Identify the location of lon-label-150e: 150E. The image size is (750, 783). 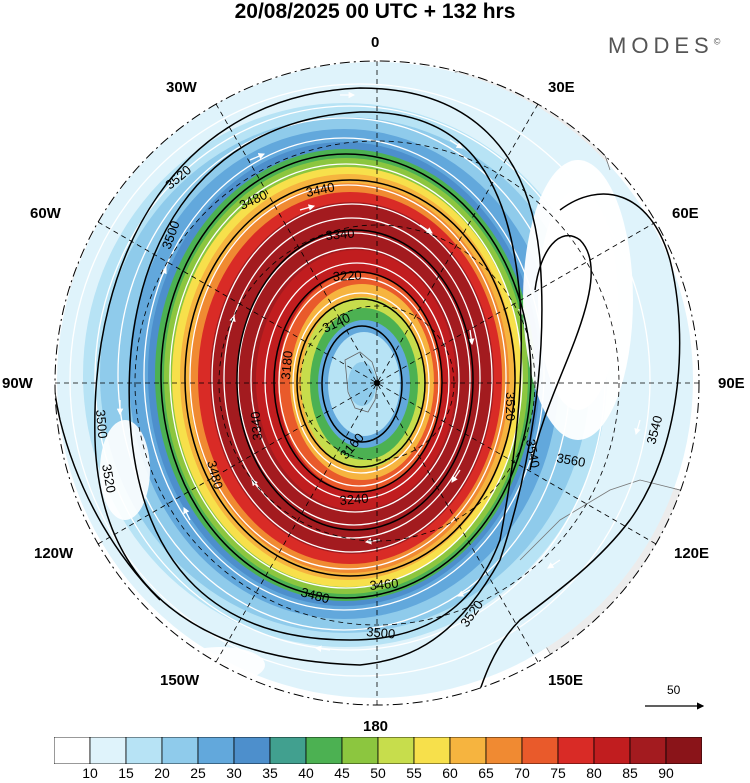
(566, 680).